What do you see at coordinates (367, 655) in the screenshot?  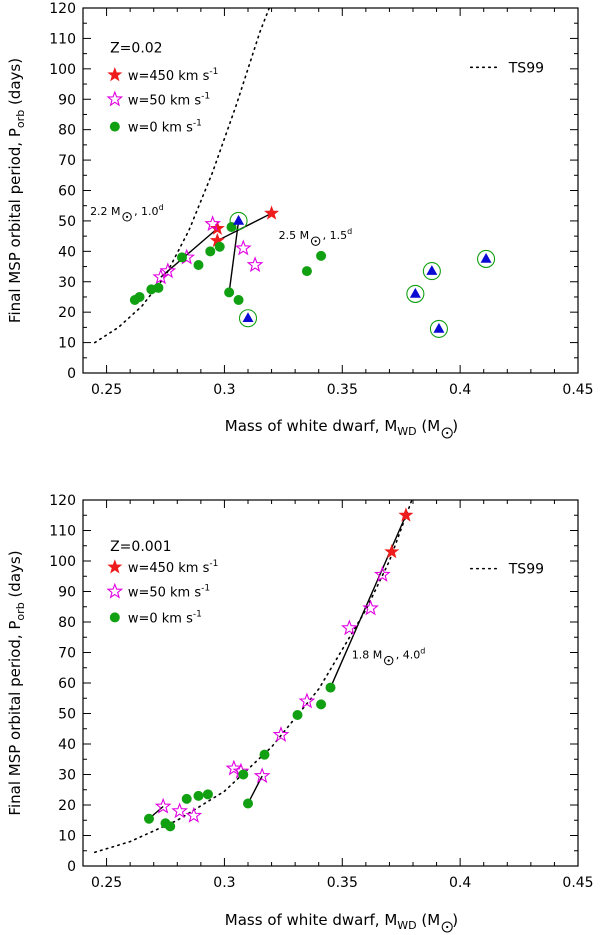 I see `track-annotation: 1.8 M` at bounding box center [367, 655].